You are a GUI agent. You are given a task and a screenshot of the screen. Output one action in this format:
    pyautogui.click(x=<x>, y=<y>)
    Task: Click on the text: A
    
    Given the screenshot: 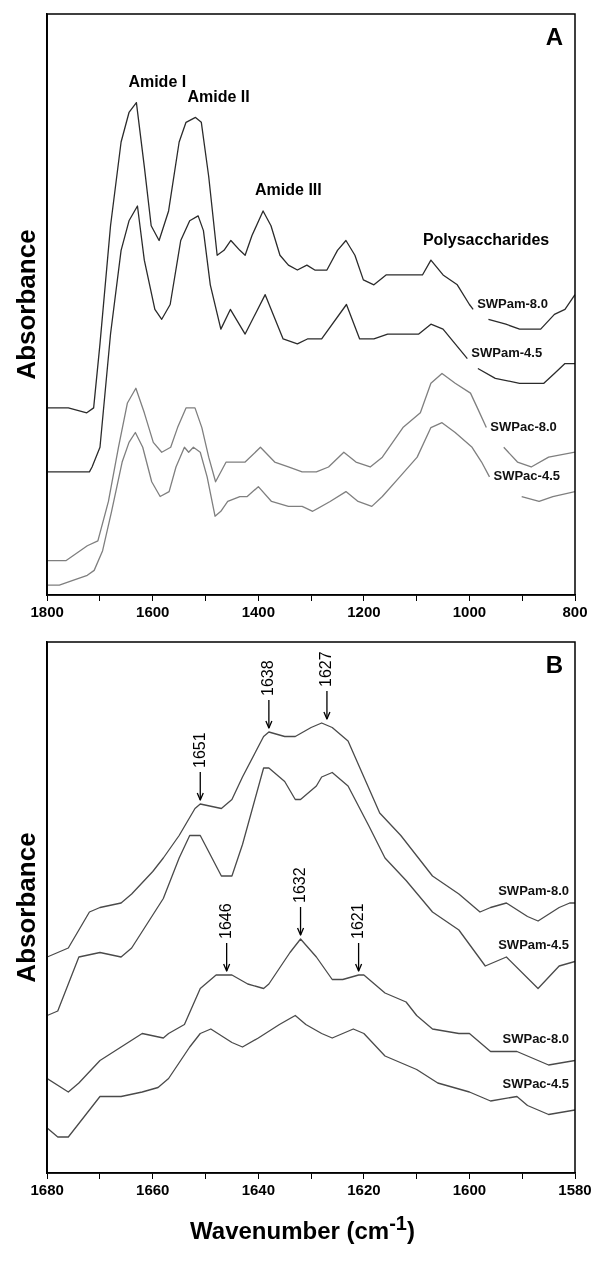 What is the action you would take?
    pyautogui.click(x=554, y=36)
    